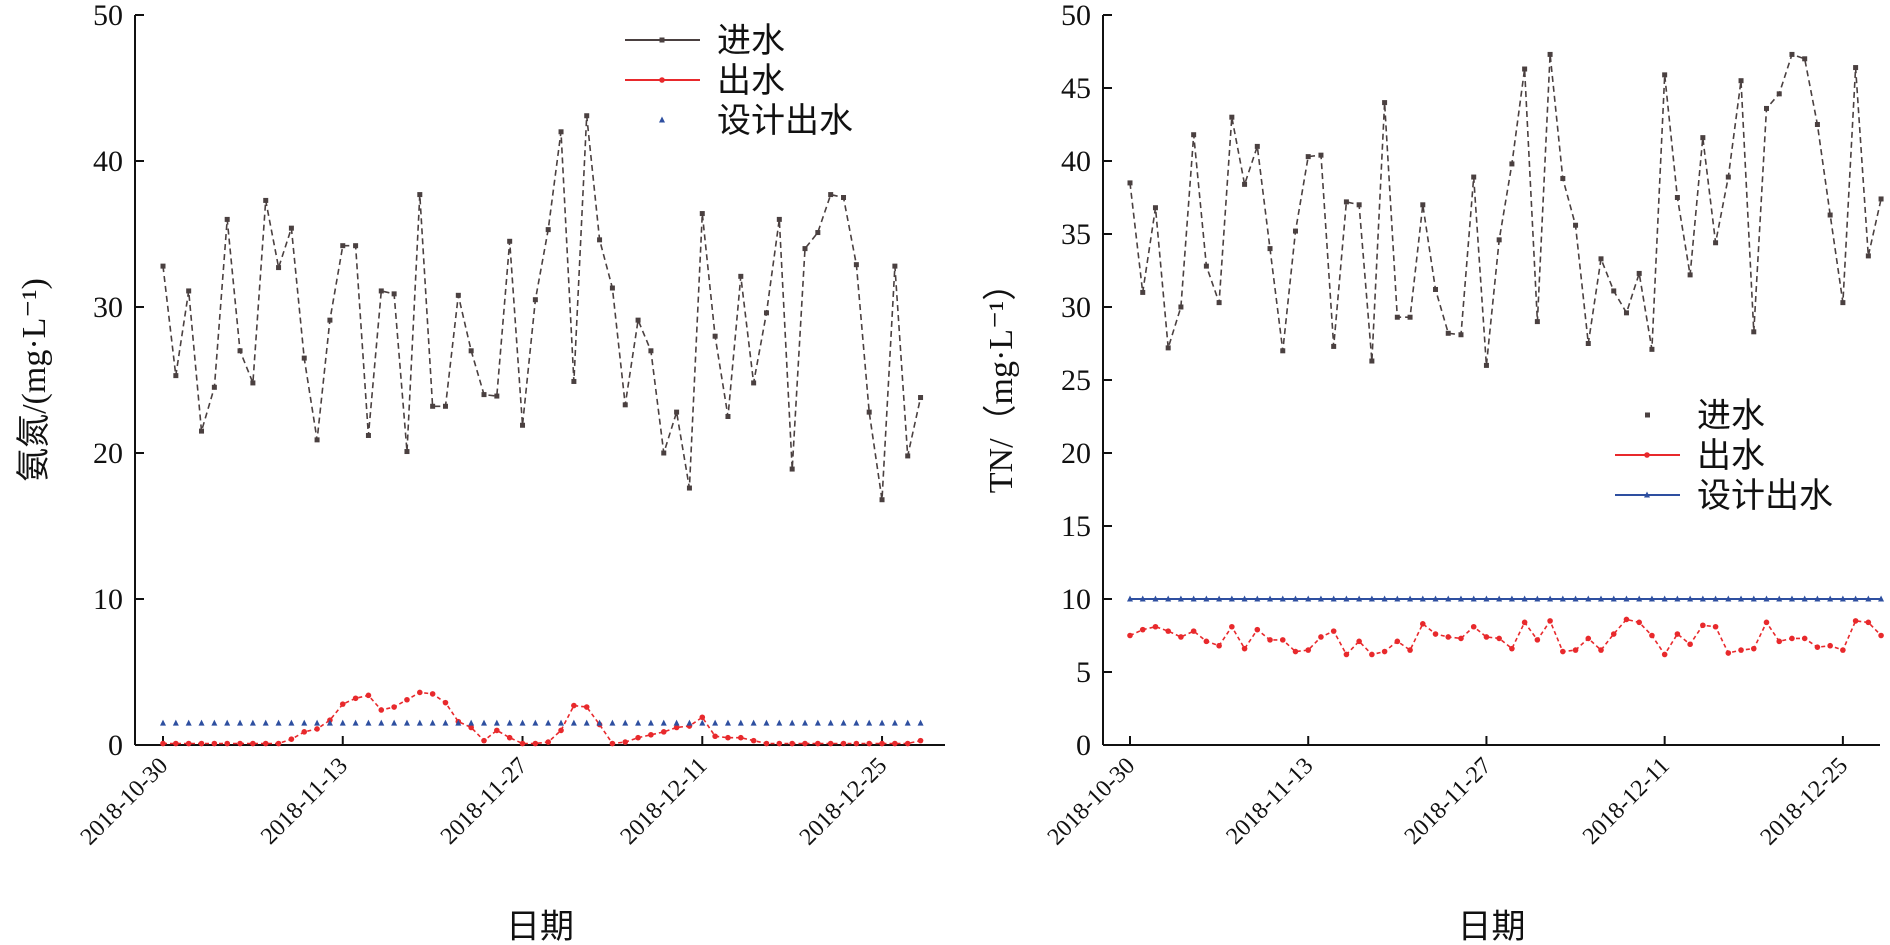  I want to click on series-line, so click(542, 718).